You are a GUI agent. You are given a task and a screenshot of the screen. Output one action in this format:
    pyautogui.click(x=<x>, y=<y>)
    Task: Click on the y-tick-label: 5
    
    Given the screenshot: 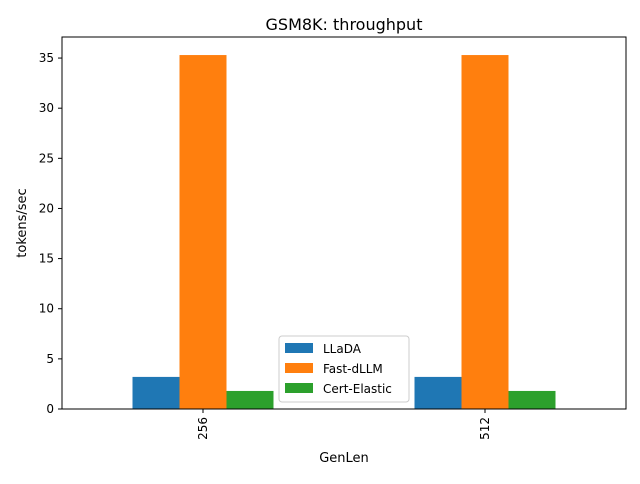 What is the action you would take?
    pyautogui.click(x=50, y=359)
    